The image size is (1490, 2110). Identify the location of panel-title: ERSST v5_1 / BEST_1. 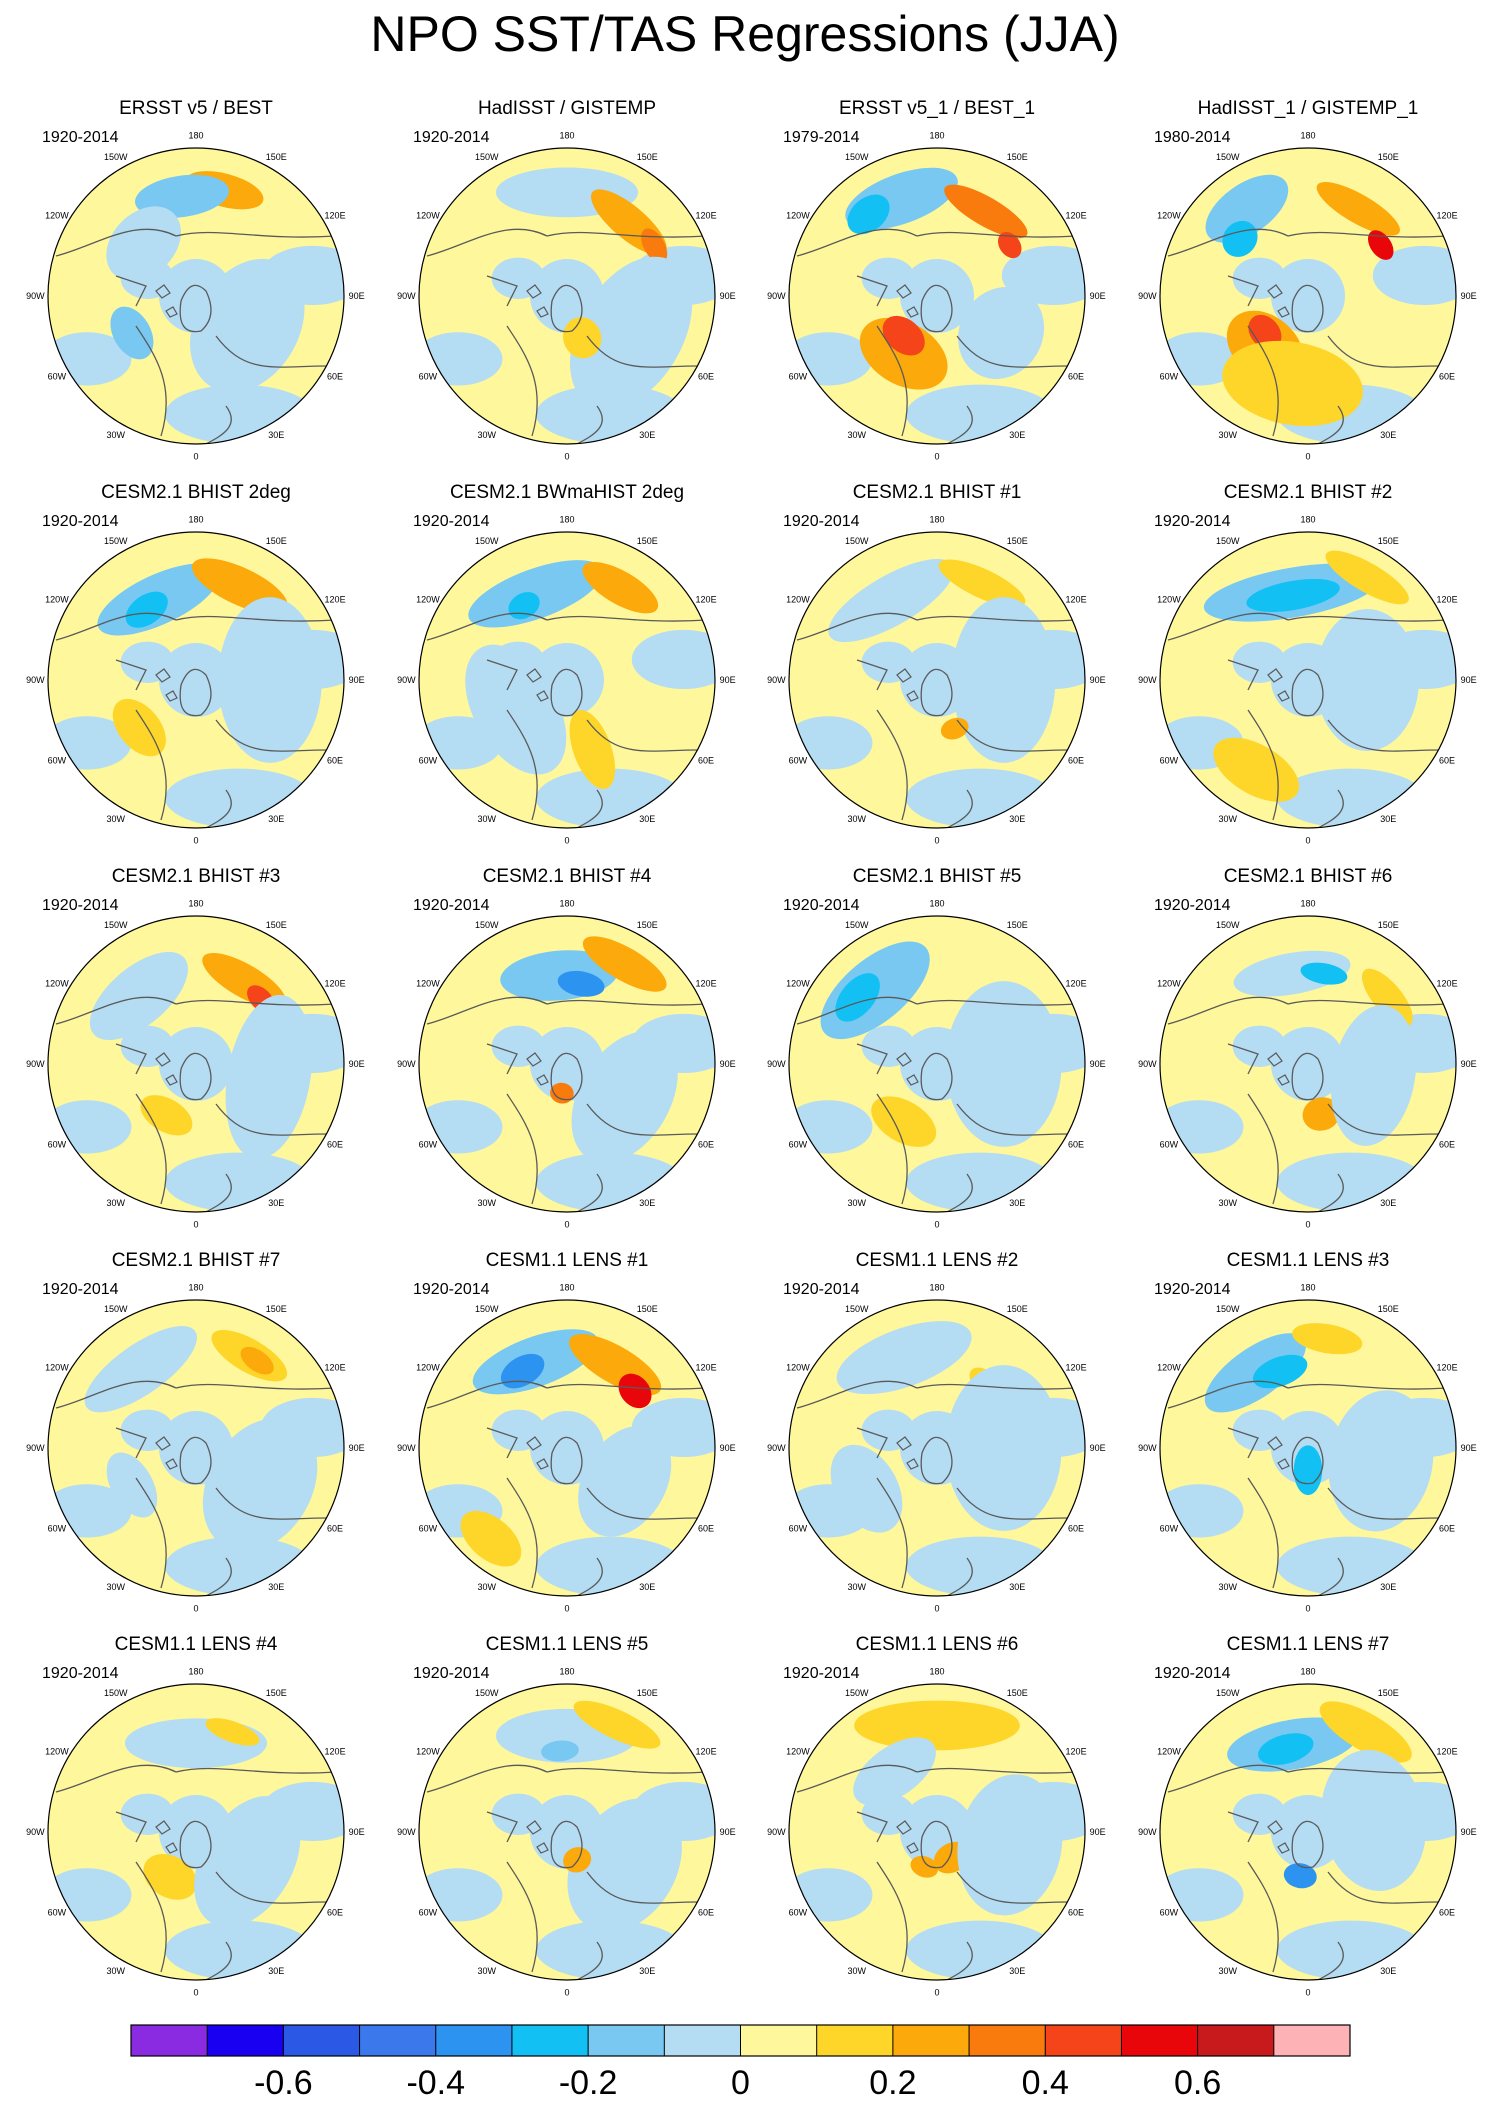
(937, 108).